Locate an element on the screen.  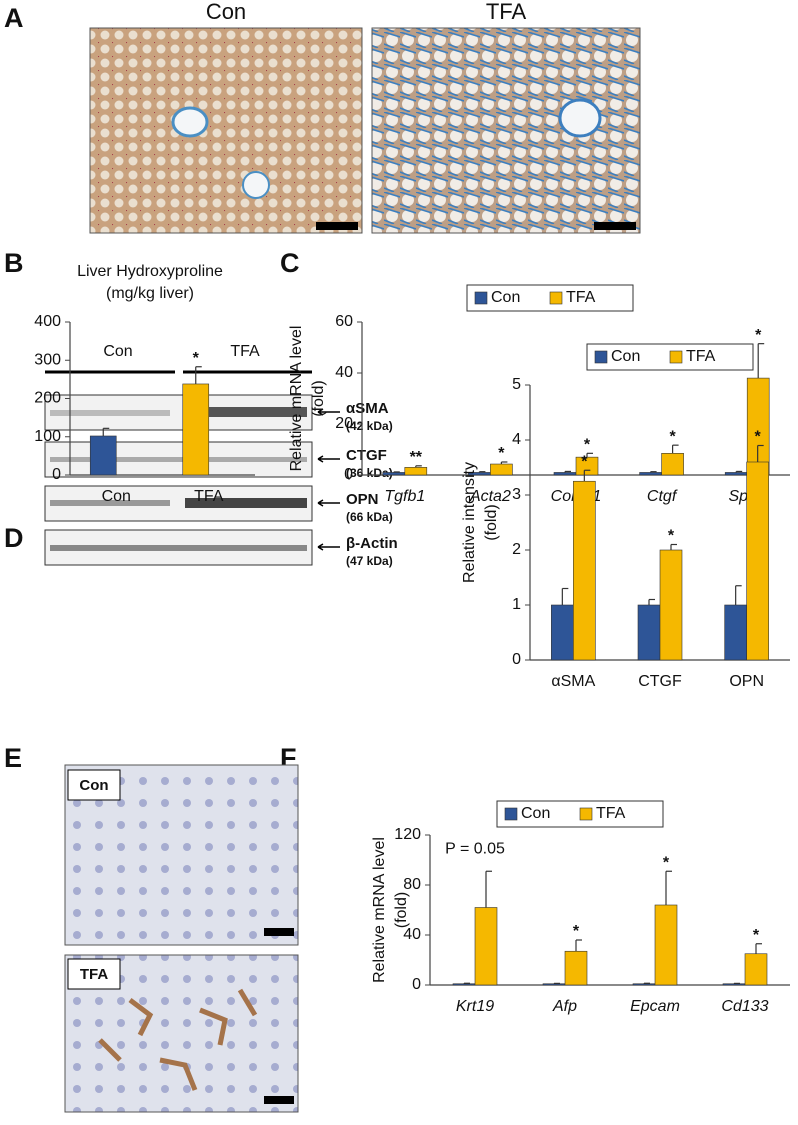
y-tick-label: 60 is located at coordinates (344, 321).